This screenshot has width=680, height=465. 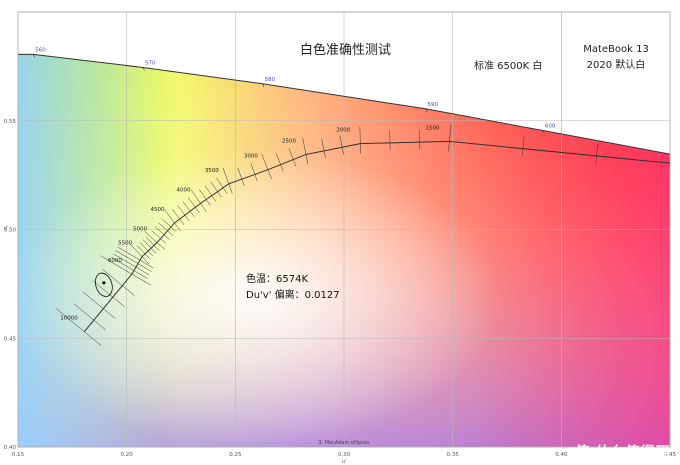 I want to click on chart-title: 白色准确性测试, so click(x=346, y=50).